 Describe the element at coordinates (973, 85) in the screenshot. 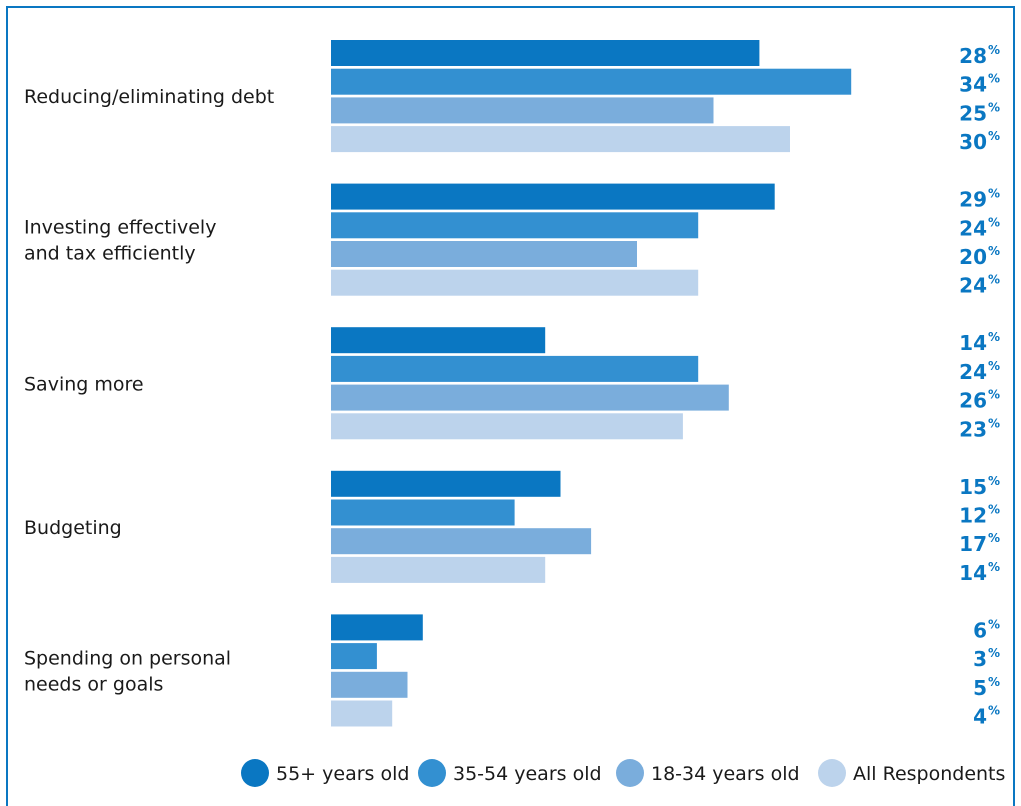

I see `data-label: 34` at that location.